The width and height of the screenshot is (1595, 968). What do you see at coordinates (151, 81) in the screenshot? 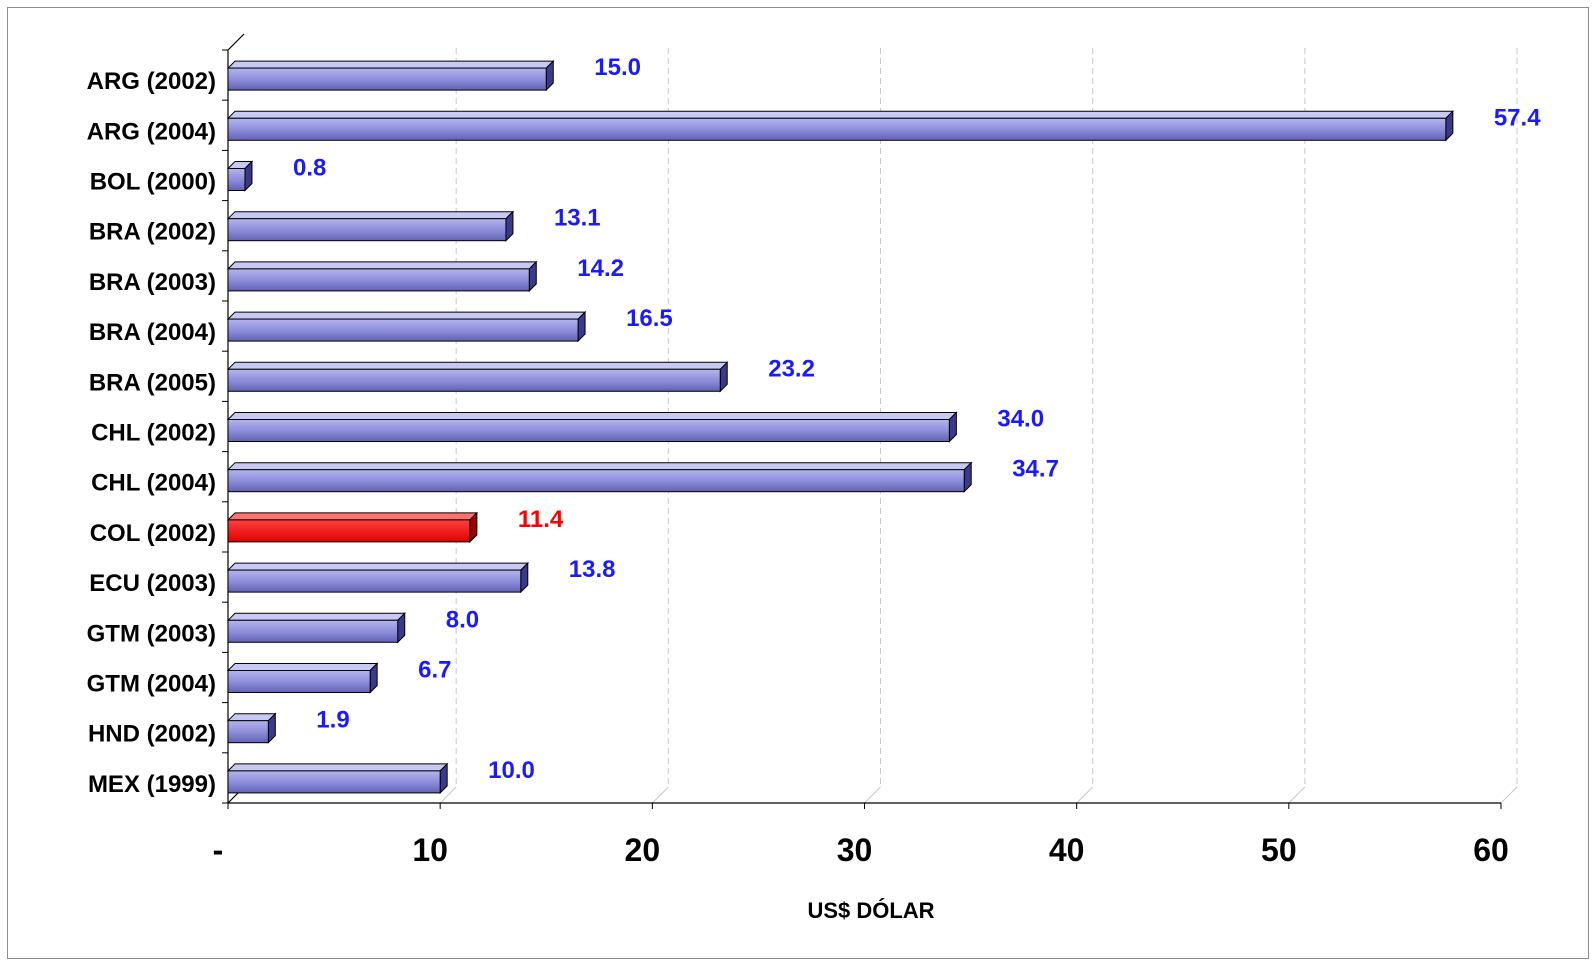
I see `category-label: ARG (2002)` at bounding box center [151, 81].